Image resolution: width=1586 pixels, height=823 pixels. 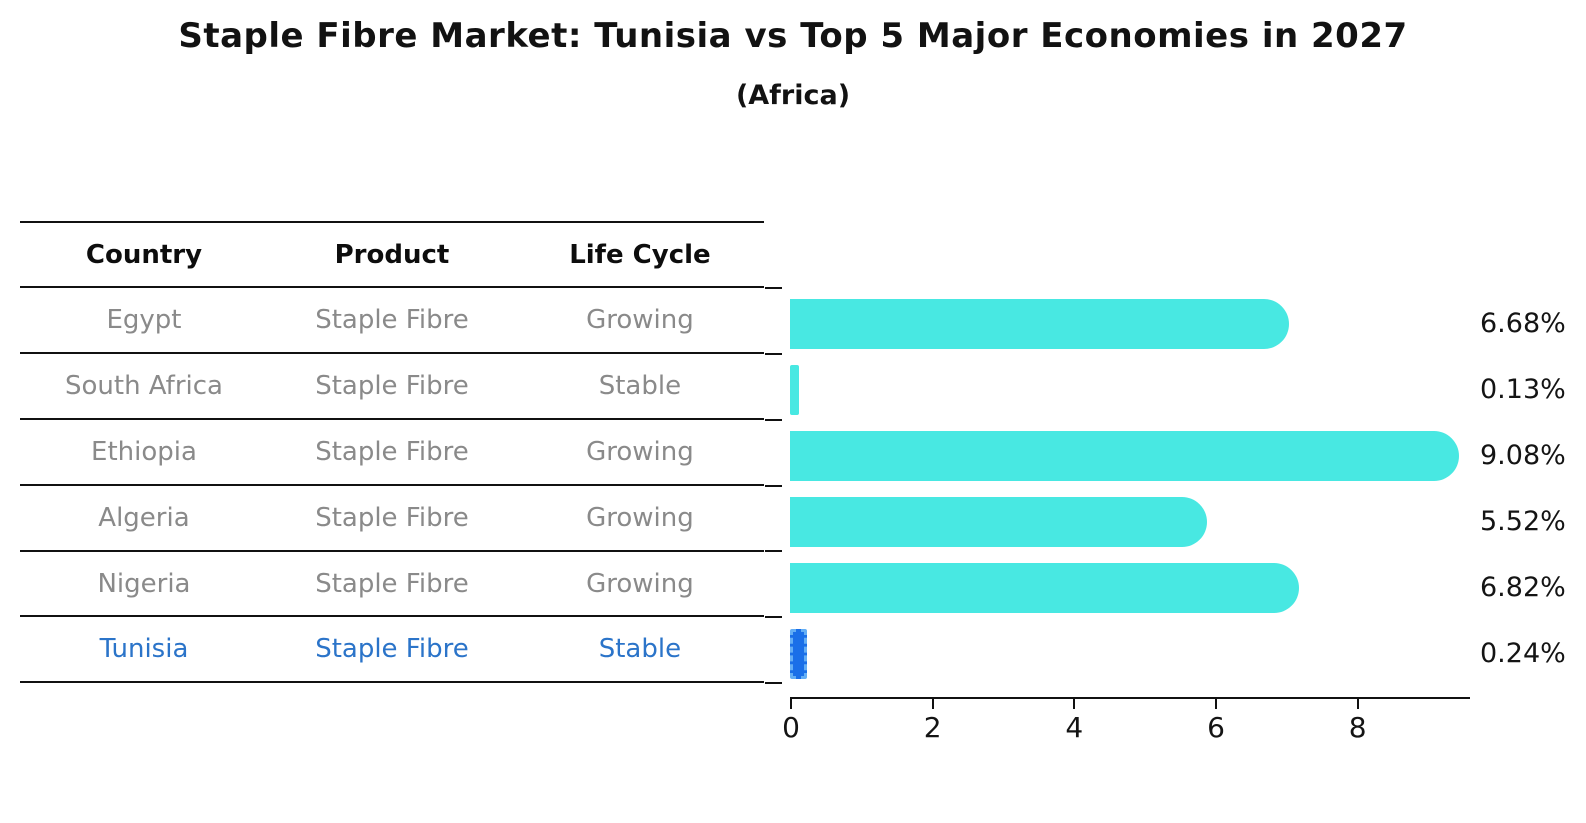 I want to click on x-tick-label: 0, so click(x=791, y=727).